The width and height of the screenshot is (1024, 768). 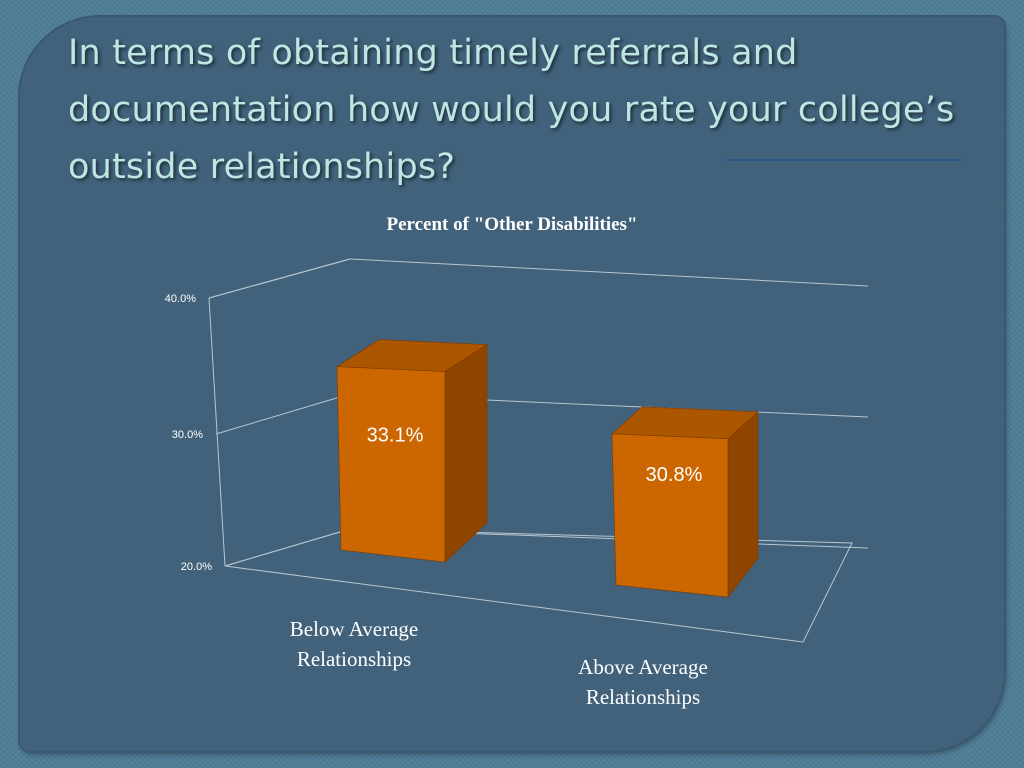 I want to click on category-label-line: Below Average, so click(x=354, y=629).